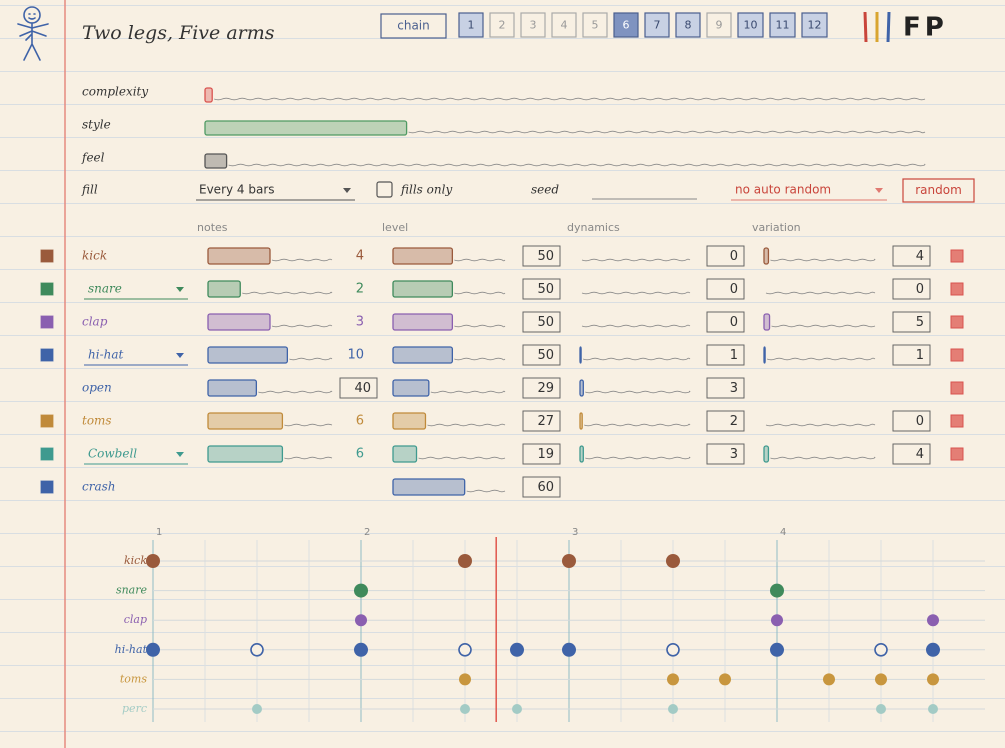 This screenshot has width=1005, height=748. Describe the element at coordinates (626, 25) in the screenshot. I see `pattern-button: 6` at that location.